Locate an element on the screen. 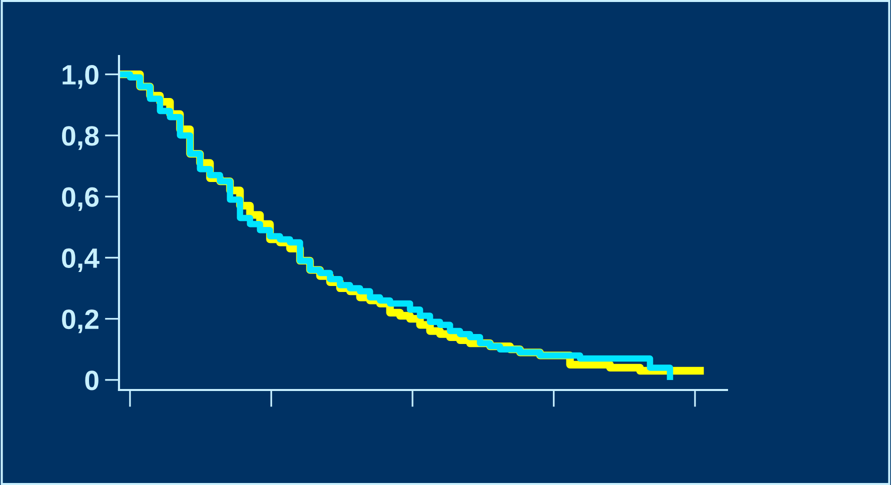 The image size is (891, 485). y-tick-label: 0,4 is located at coordinates (81, 260).